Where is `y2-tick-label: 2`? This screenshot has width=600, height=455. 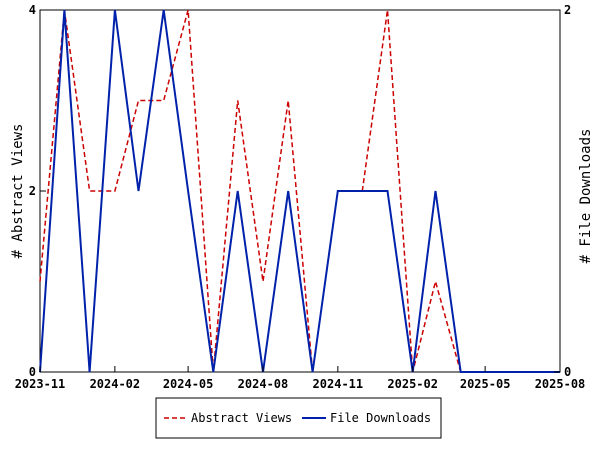 y2-tick-label: 2 is located at coordinates (567, 10).